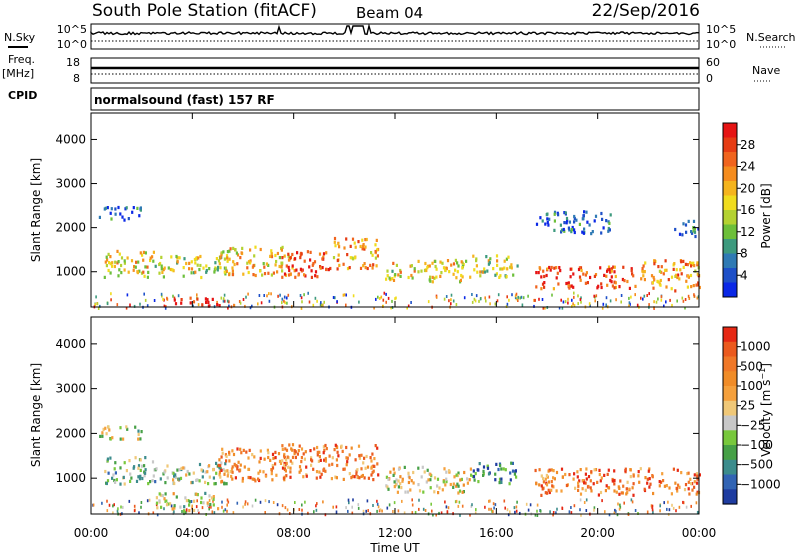 Image resolution: width=800 pixels, height=554 pixels. Describe the element at coordinates (496, 533) in the screenshot. I see `x-tick-label: 16:00` at that location.